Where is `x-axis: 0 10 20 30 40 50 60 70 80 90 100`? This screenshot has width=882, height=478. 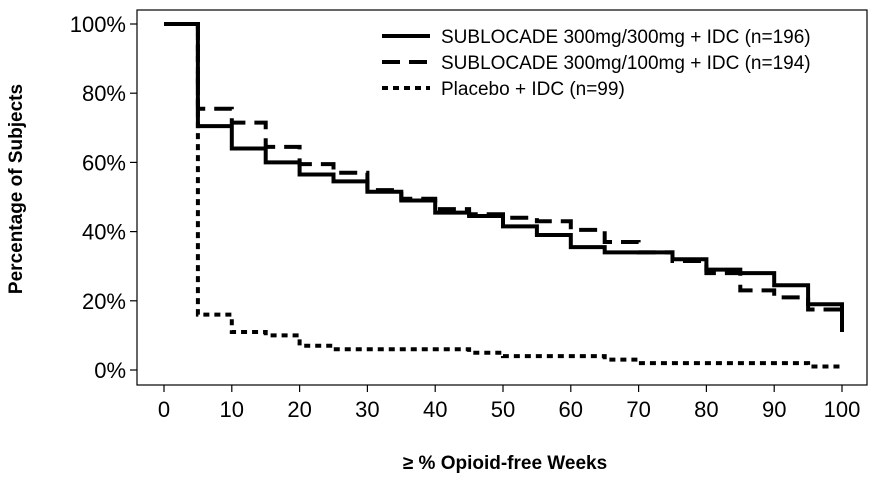 x-axis: 0 10 20 30 40 50 60 70 80 90 100 is located at coordinates (509, 403).